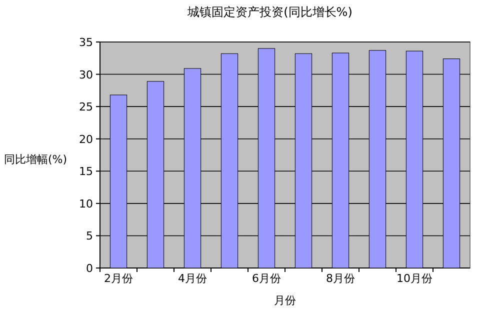 The width and height of the screenshot is (500, 316). What do you see at coordinates (192, 278) in the screenshot?
I see `x-tick-label: 4月份` at bounding box center [192, 278].